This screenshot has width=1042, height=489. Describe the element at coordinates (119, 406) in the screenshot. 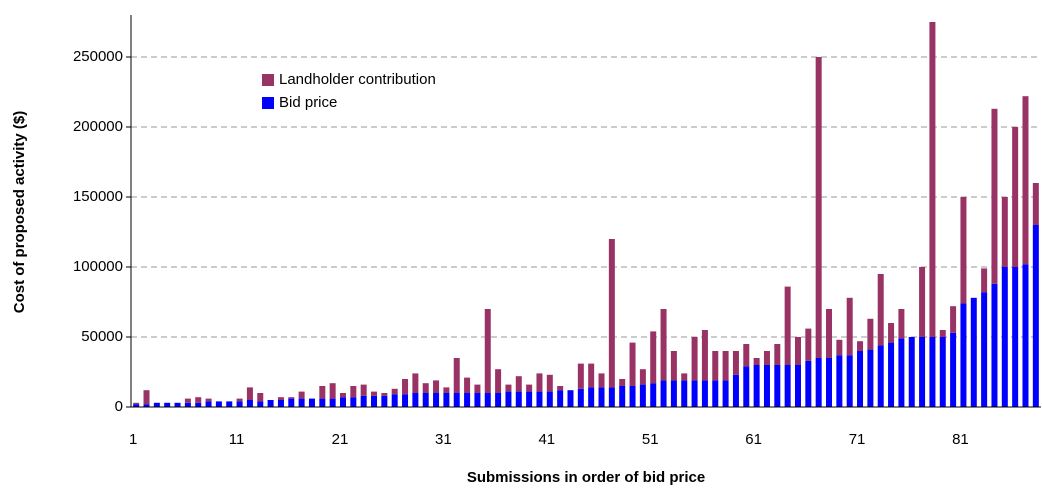

I see `y-tick-label: 0` at that location.